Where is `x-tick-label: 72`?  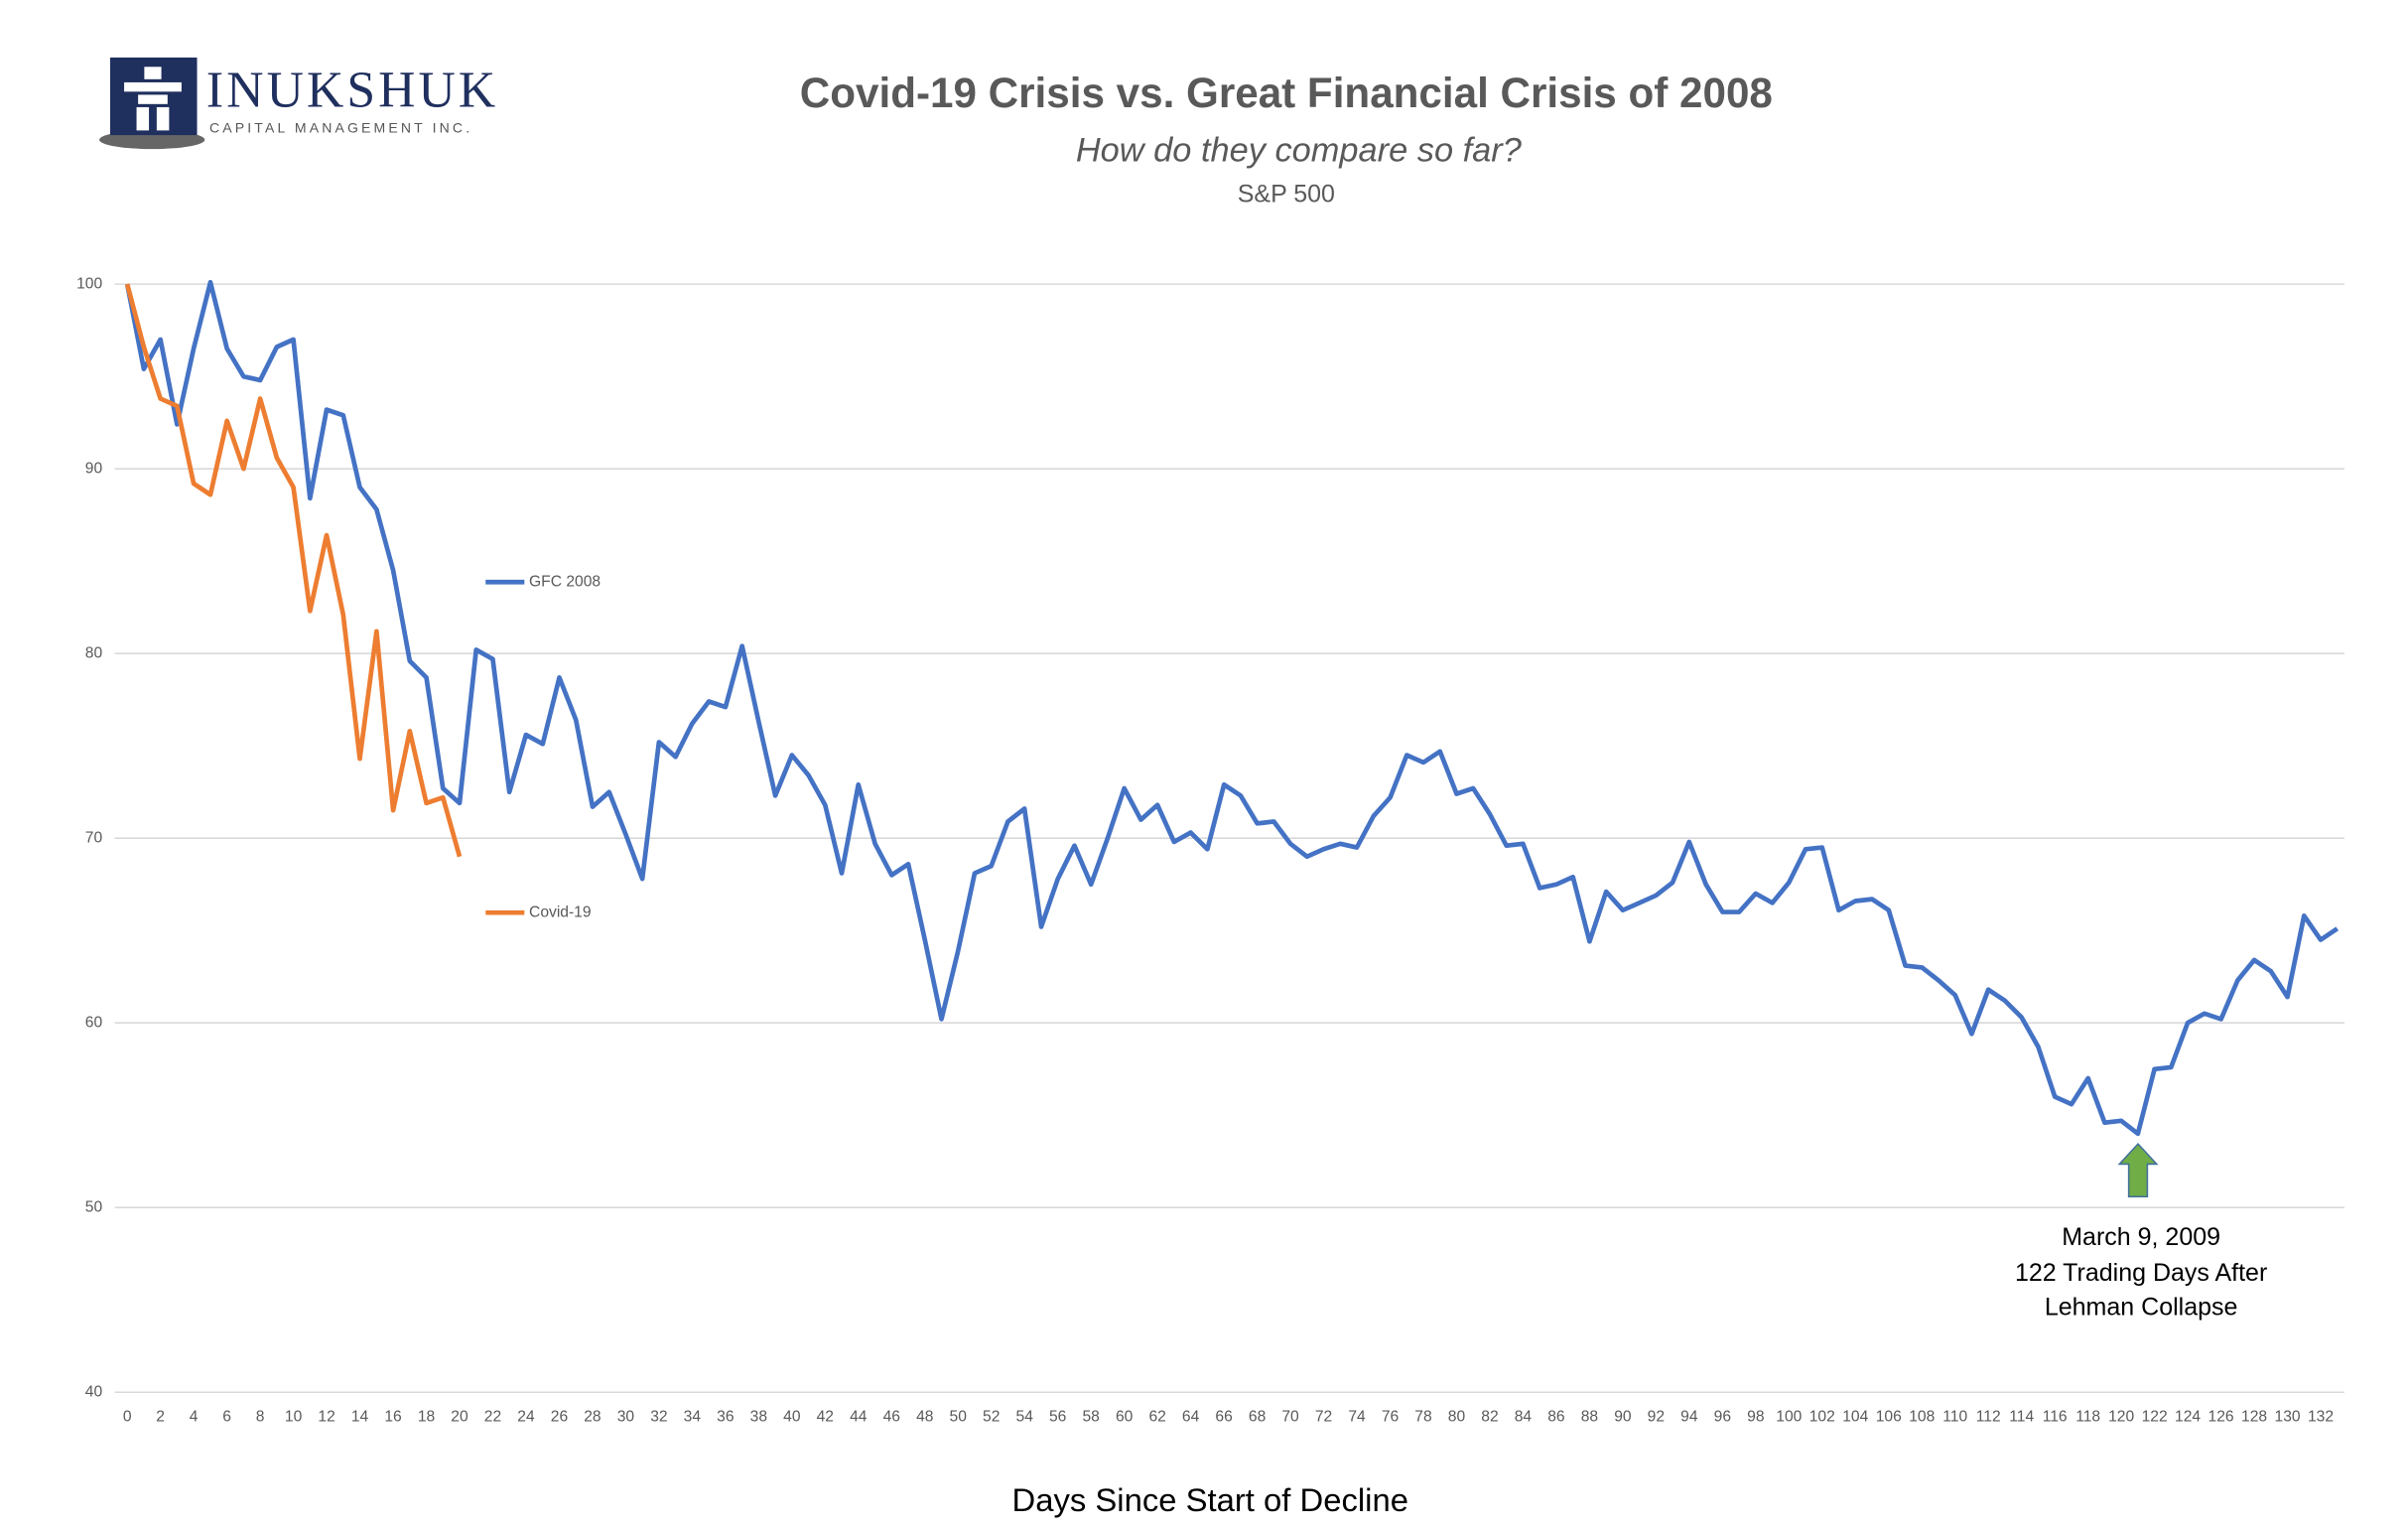 x-tick-label: 72 is located at coordinates (1323, 1416).